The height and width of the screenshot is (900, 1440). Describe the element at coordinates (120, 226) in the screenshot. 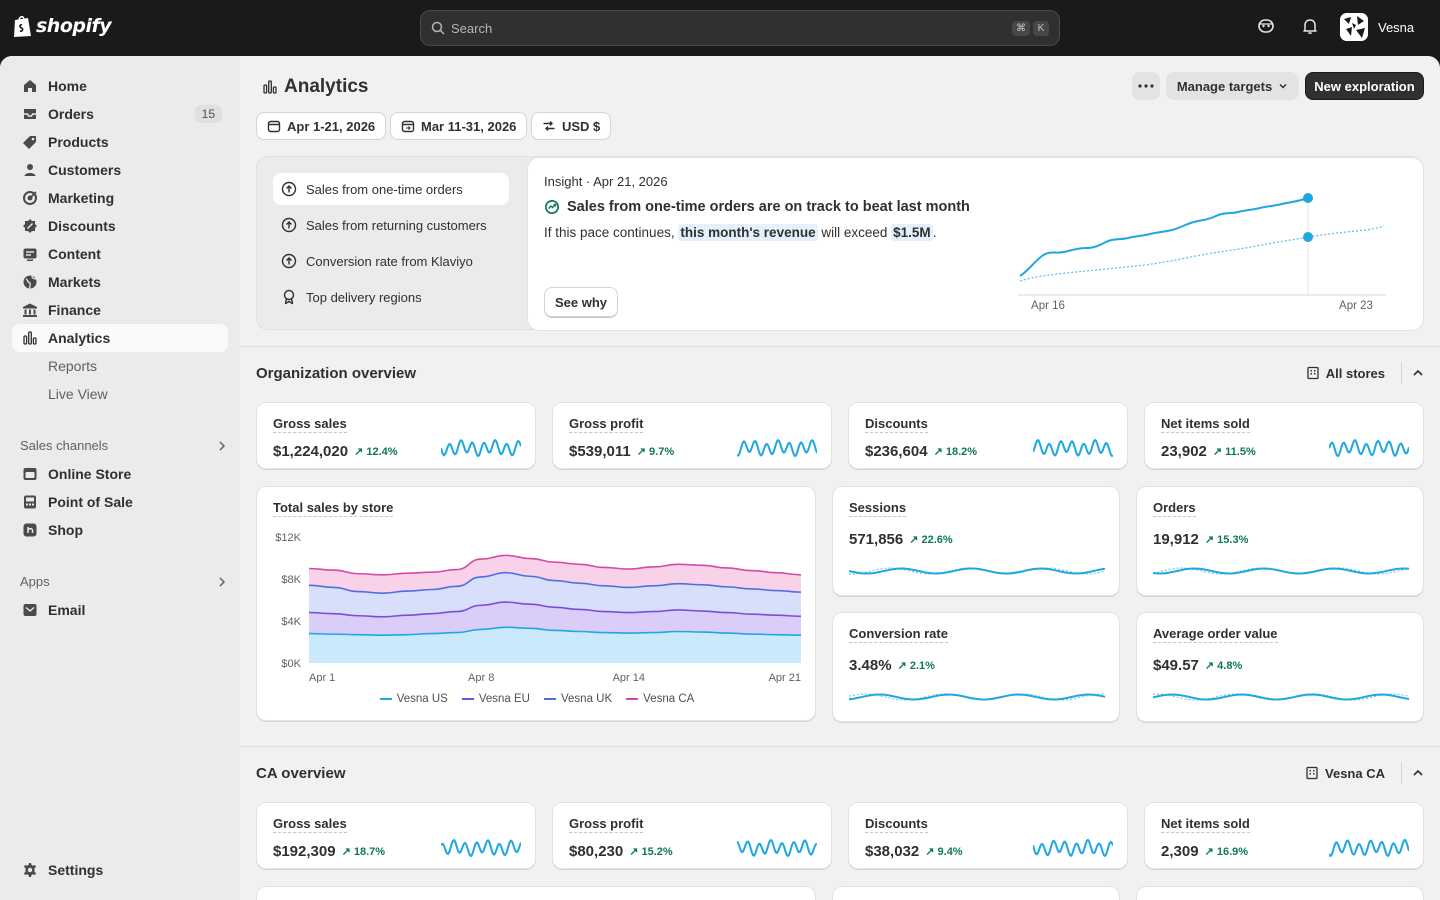

I see `sidebar-item-discounts: Discounts` at that location.